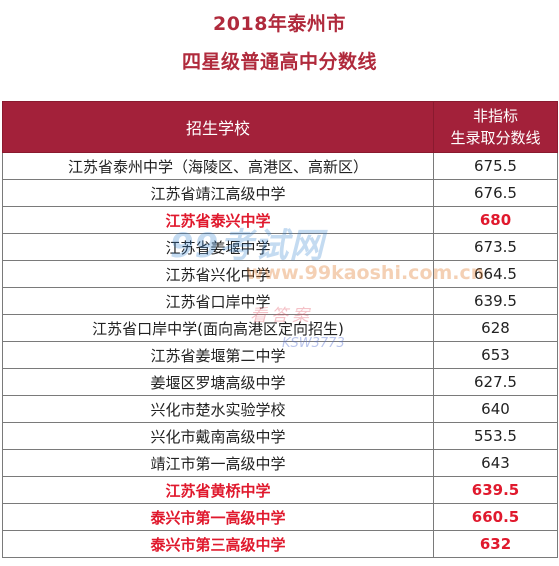  I want to click on score-cell: 680, so click(495, 220).